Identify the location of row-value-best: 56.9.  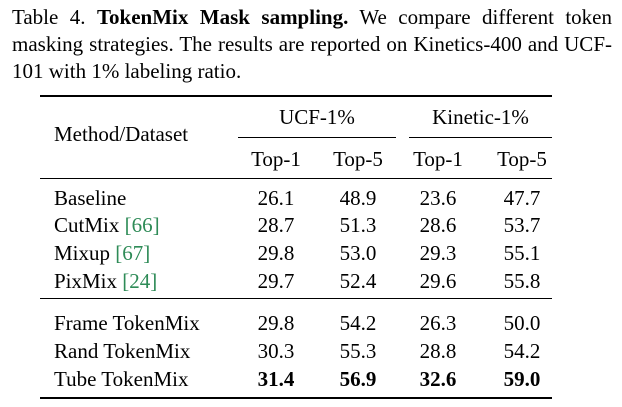
(358, 379).